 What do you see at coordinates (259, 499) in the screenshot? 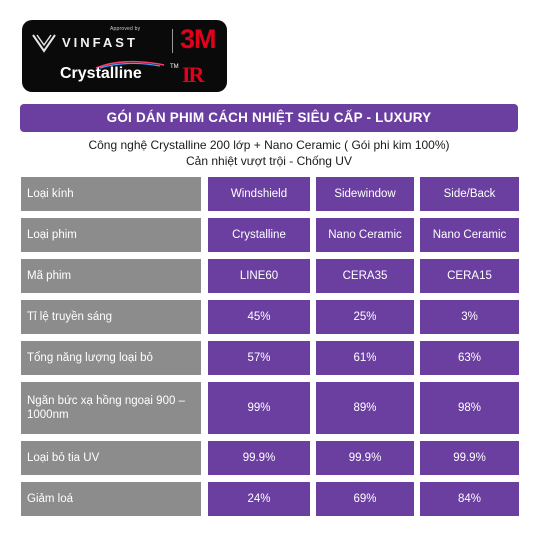
I see `table-cell: 24%` at bounding box center [259, 499].